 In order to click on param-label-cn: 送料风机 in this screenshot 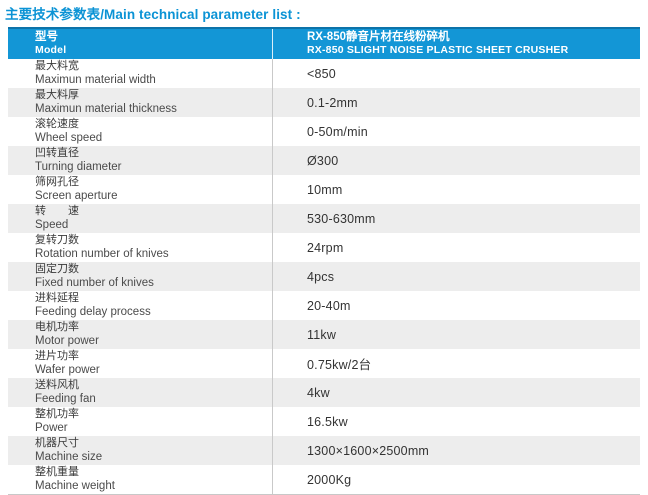, I will do `click(57, 385)`.